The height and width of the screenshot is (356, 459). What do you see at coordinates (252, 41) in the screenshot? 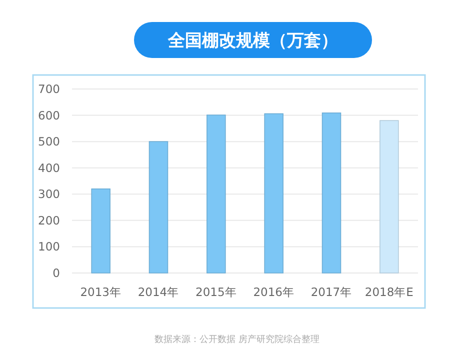
I see `chart-title: 全国棚改规模（万套）` at bounding box center [252, 41].